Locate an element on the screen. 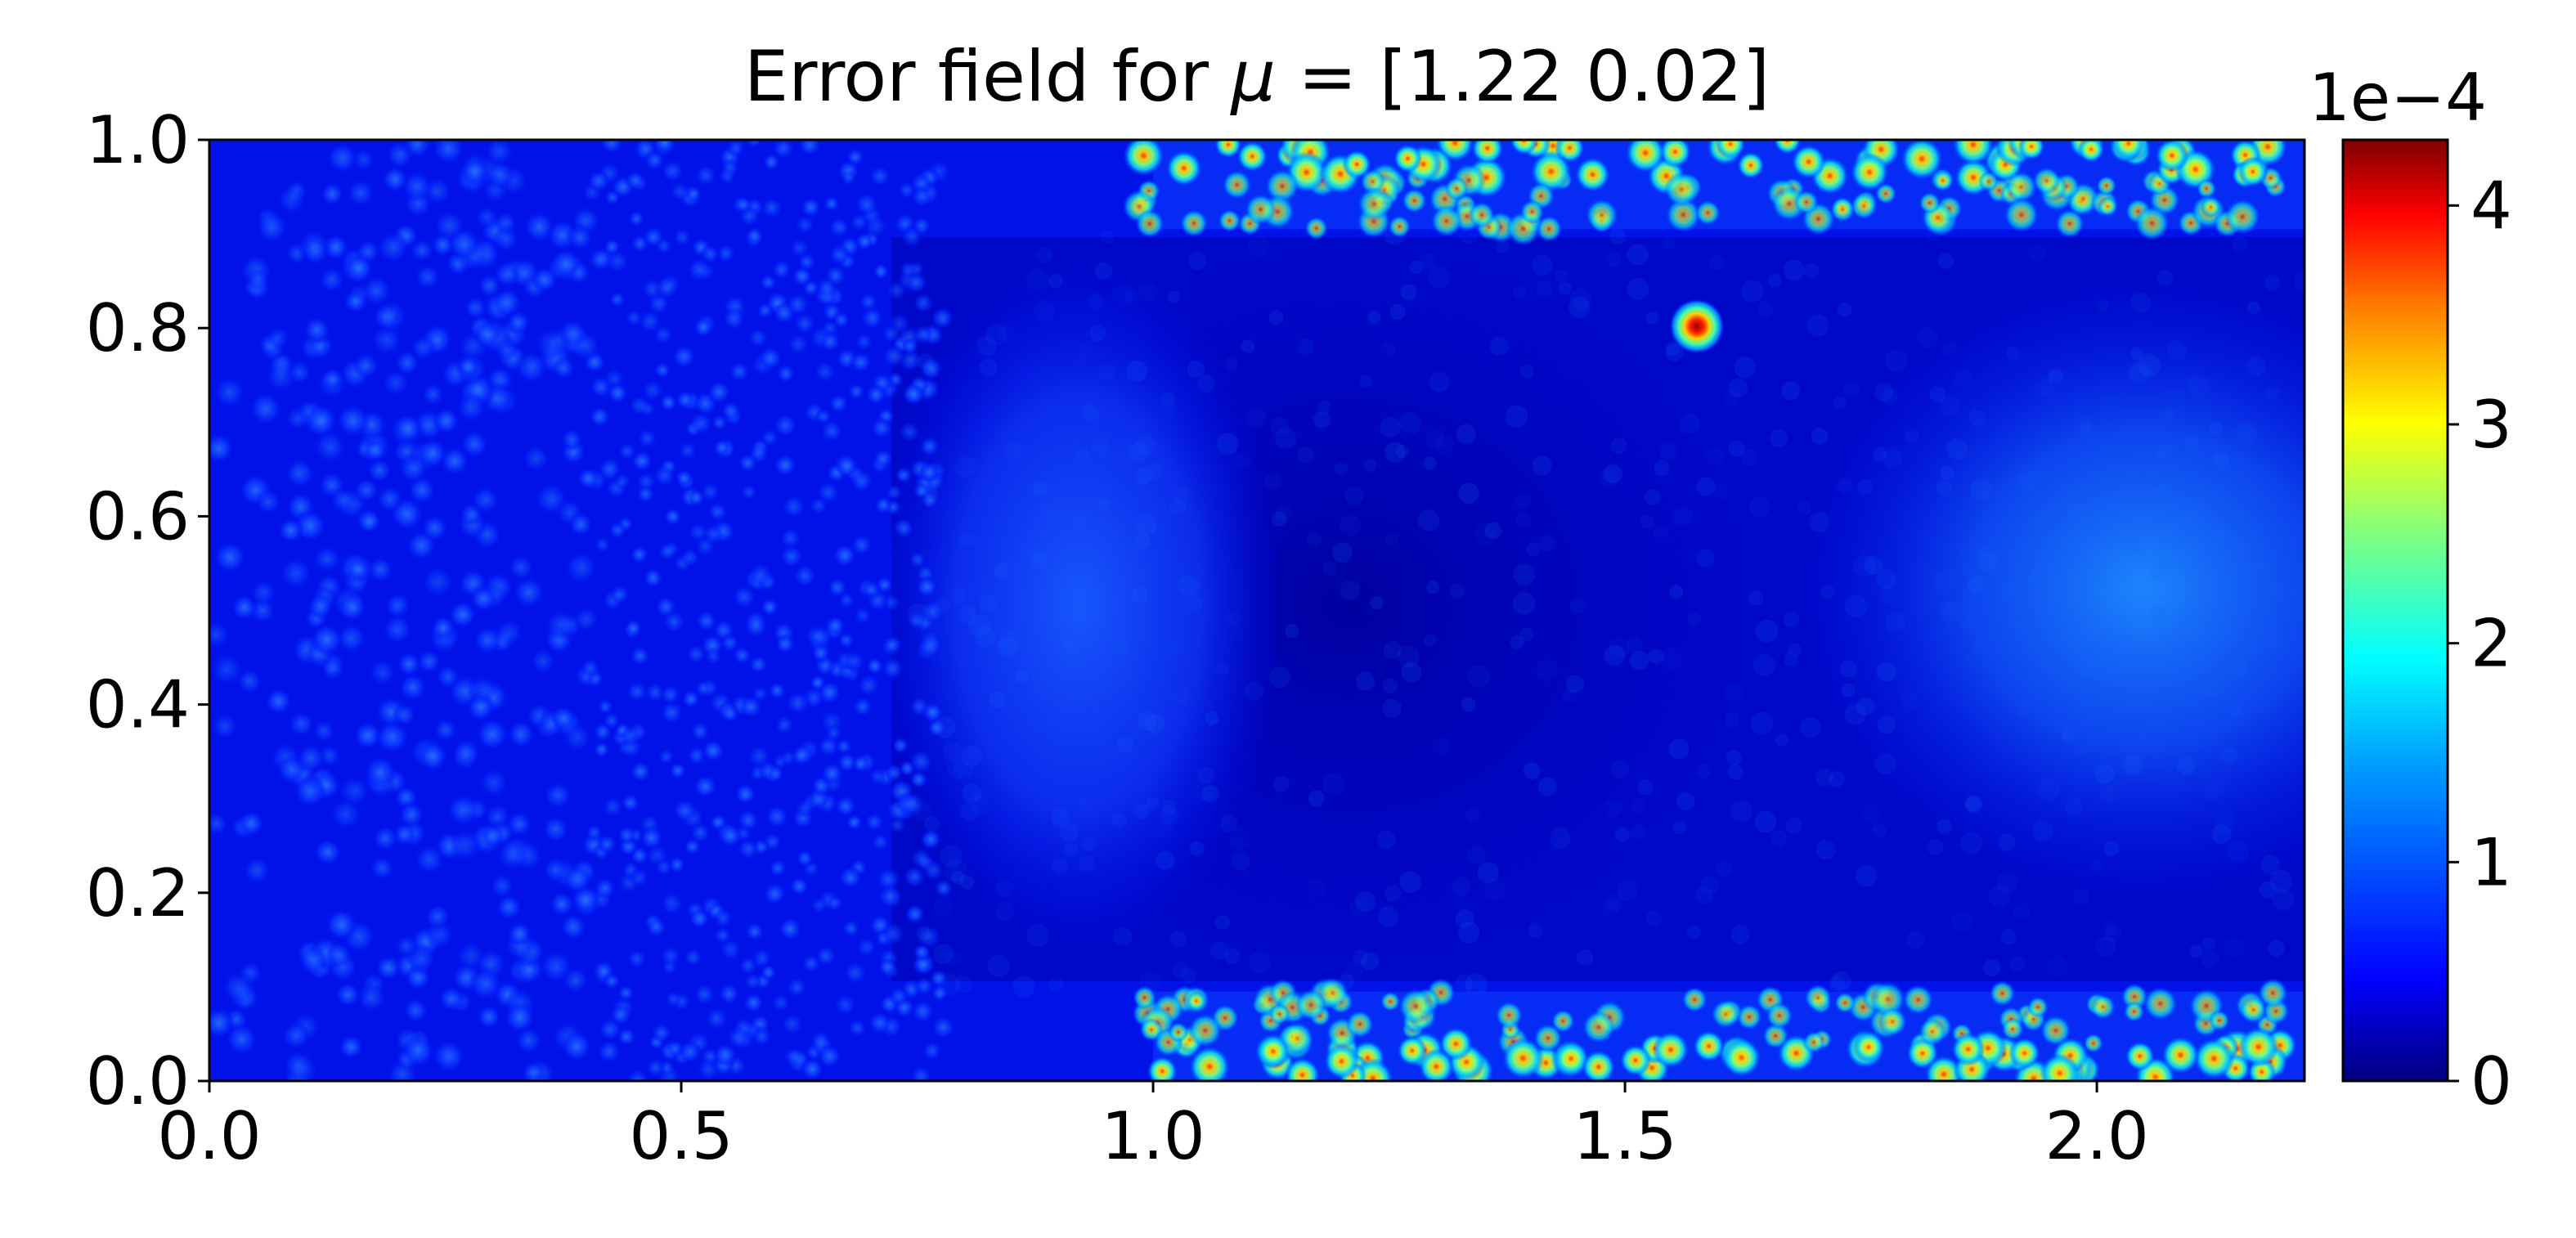 This screenshot has height=1238, width=2576. colorbar: 0 1 2 3 4 1e−4 is located at coordinates (2410, 589).